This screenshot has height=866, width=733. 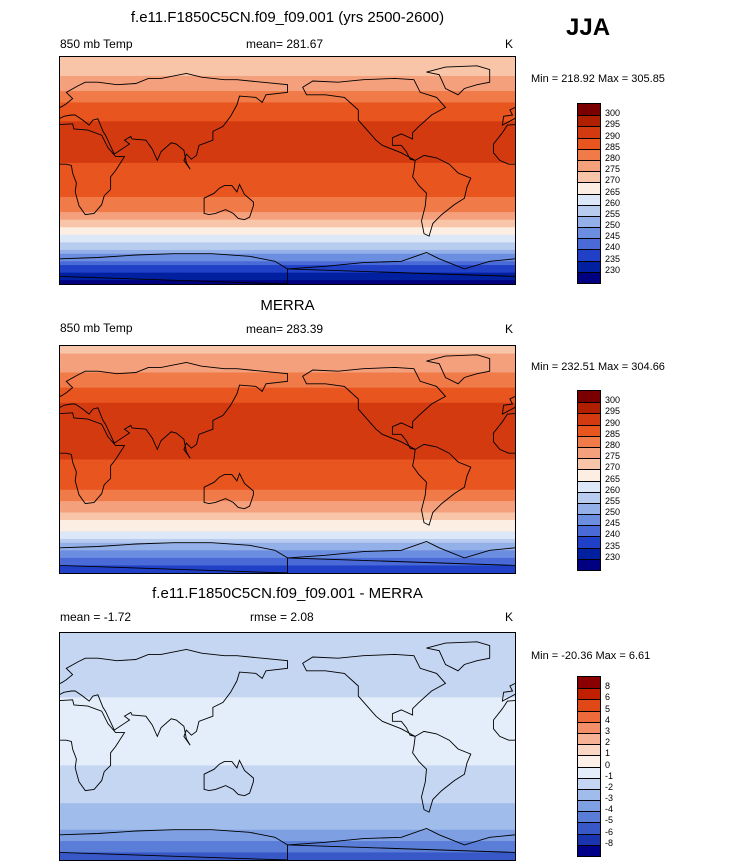 What do you see at coordinates (613, 422) in the screenshot?
I see `colorbar-tick-label: 290` at bounding box center [613, 422].